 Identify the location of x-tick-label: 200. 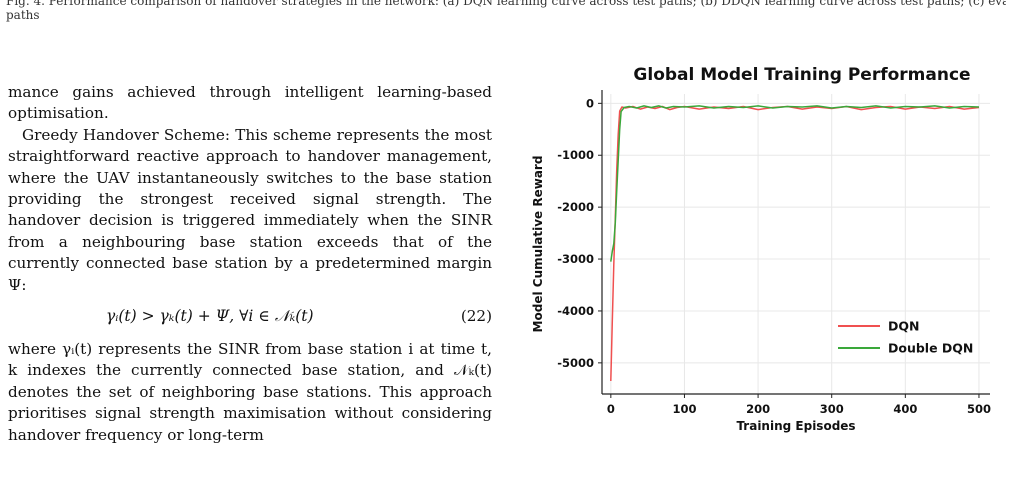
(758, 409).